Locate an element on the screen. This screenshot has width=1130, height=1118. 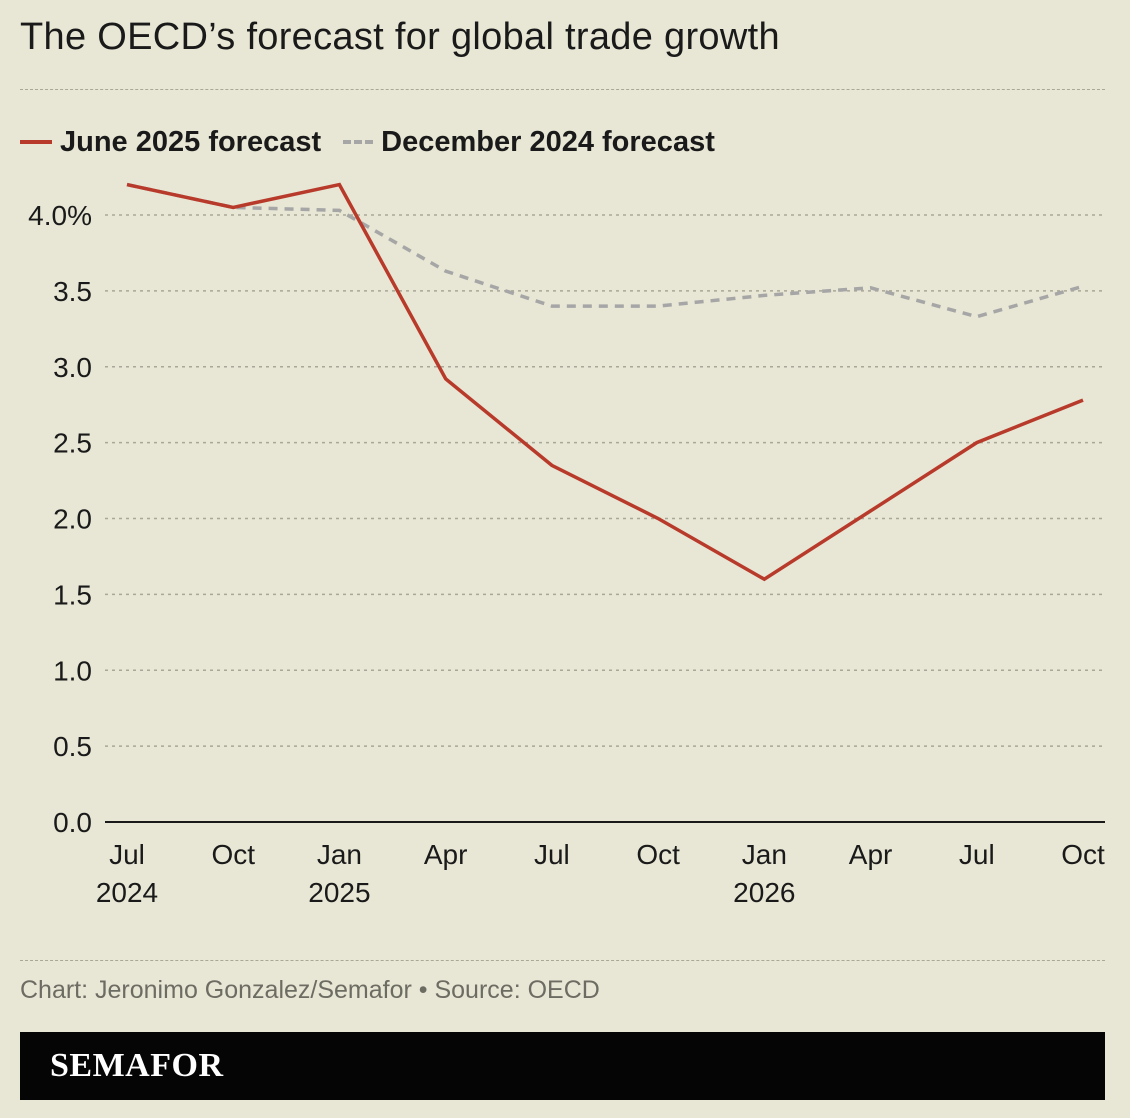
bottom-divider is located at coordinates (562, 960).